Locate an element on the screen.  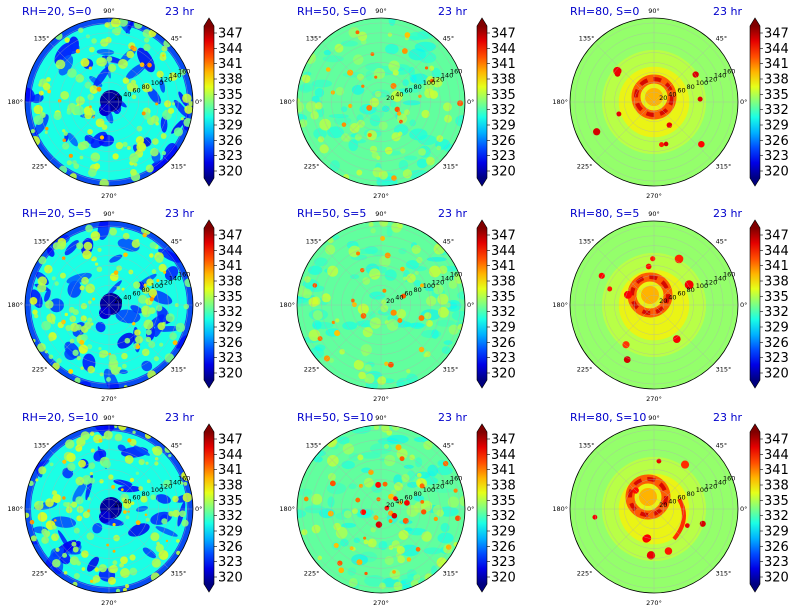
angle-tick-label: 90° is located at coordinates (654, 214).